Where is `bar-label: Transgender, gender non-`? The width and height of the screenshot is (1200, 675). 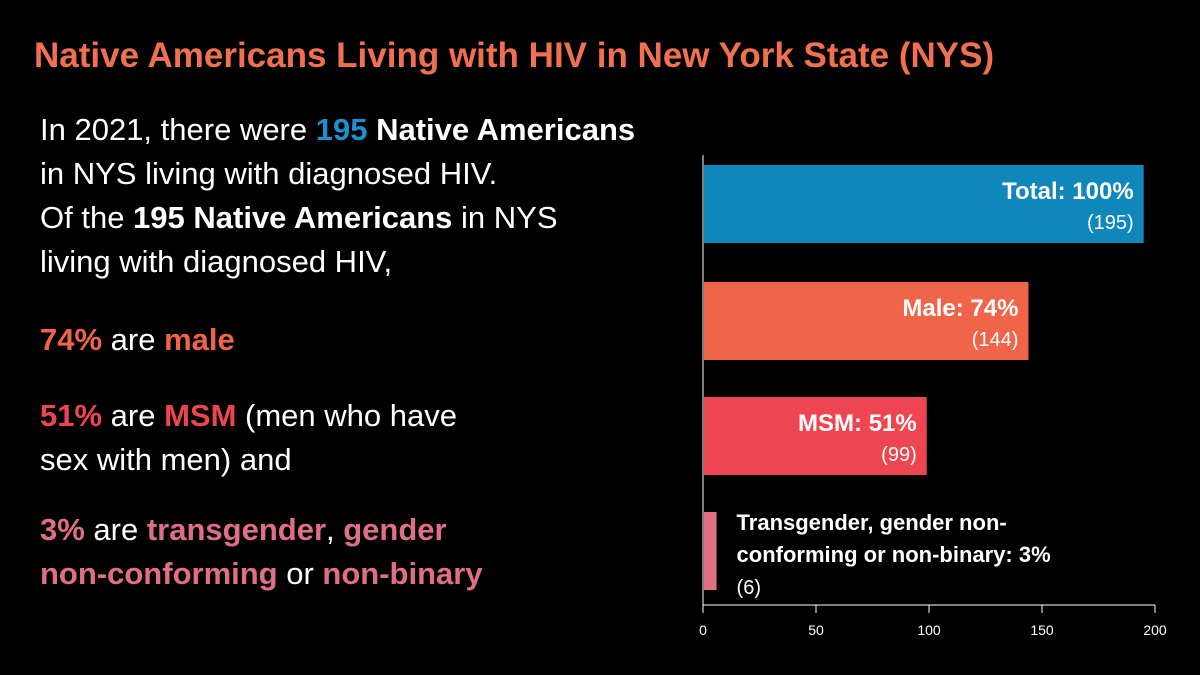
bar-label: Transgender, gender non- is located at coordinates (872, 522).